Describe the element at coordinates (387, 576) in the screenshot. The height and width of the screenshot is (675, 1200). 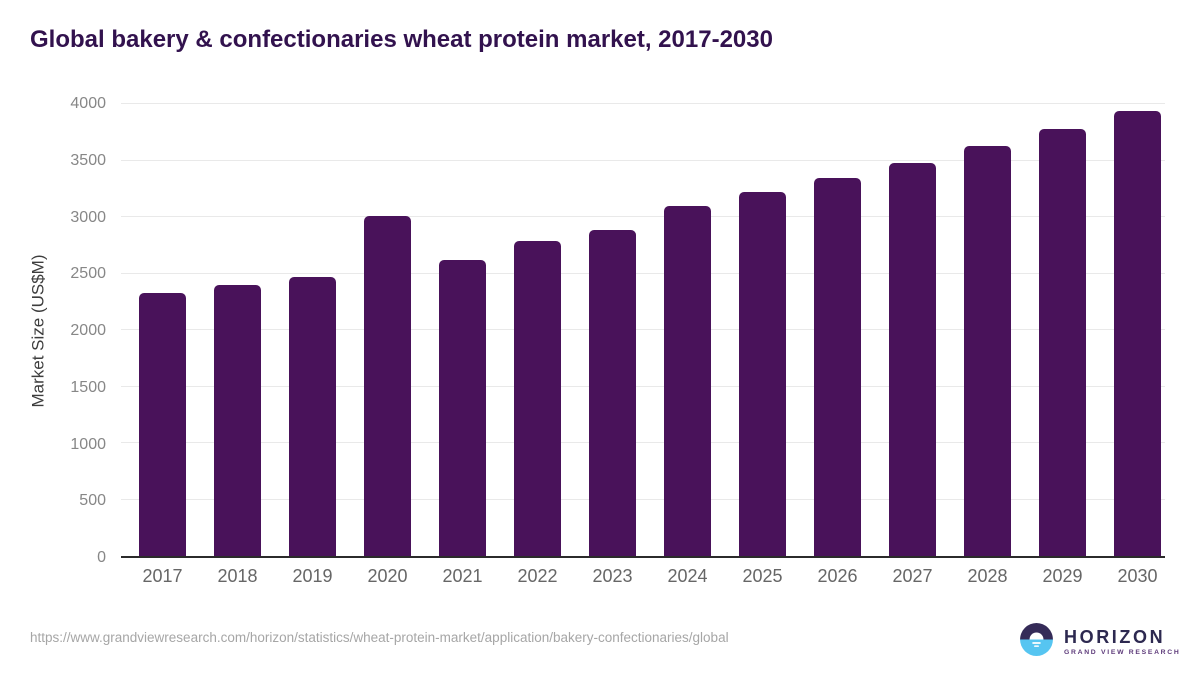
I see `x-tick-2020: 2020` at that location.